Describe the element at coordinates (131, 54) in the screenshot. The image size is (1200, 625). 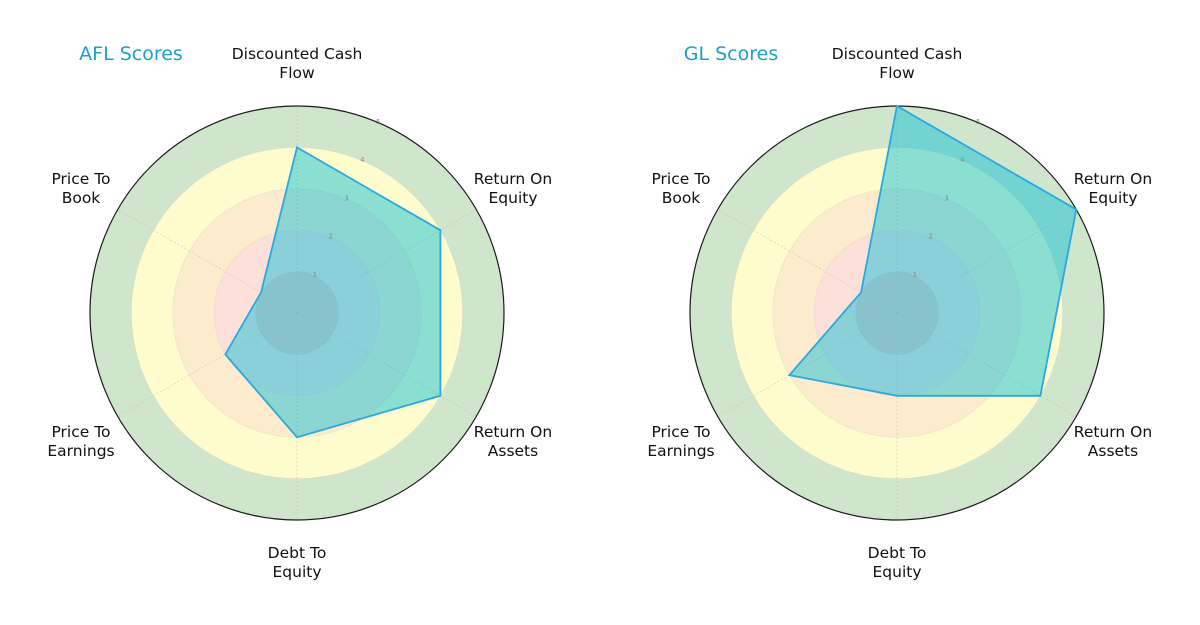
I see `chart-title: AFL Scores` at that location.